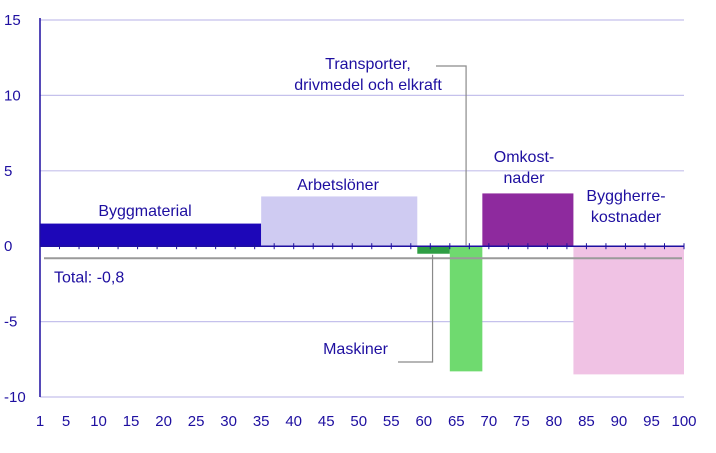 Image resolution: width=716 pixels, height=453 pixels. Describe the element at coordinates (521, 421) in the screenshot. I see `x-tick-label: 75` at that location.